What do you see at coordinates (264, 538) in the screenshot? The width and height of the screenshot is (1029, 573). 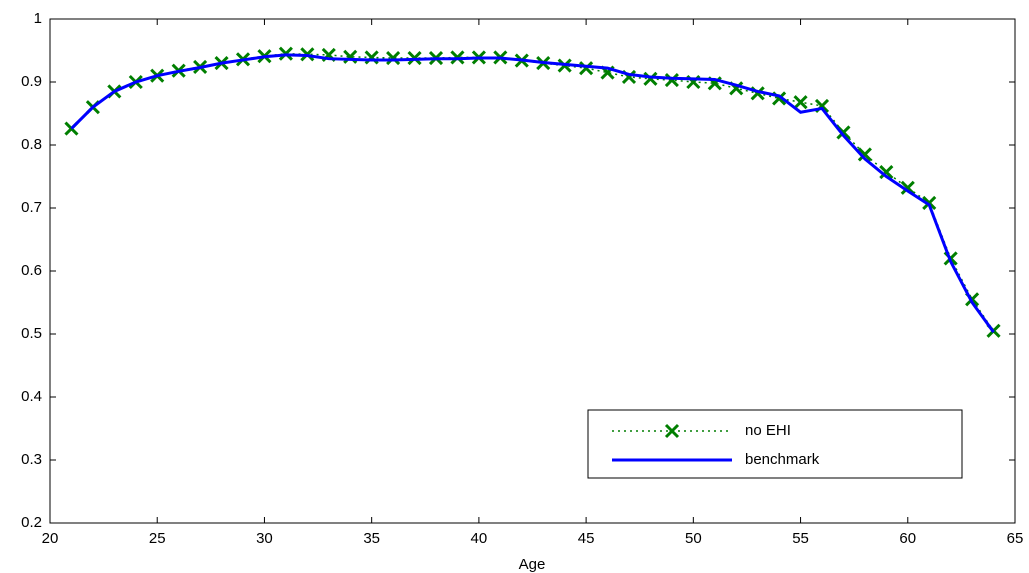 I see `x-tick-label: 30` at bounding box center [264, 538].